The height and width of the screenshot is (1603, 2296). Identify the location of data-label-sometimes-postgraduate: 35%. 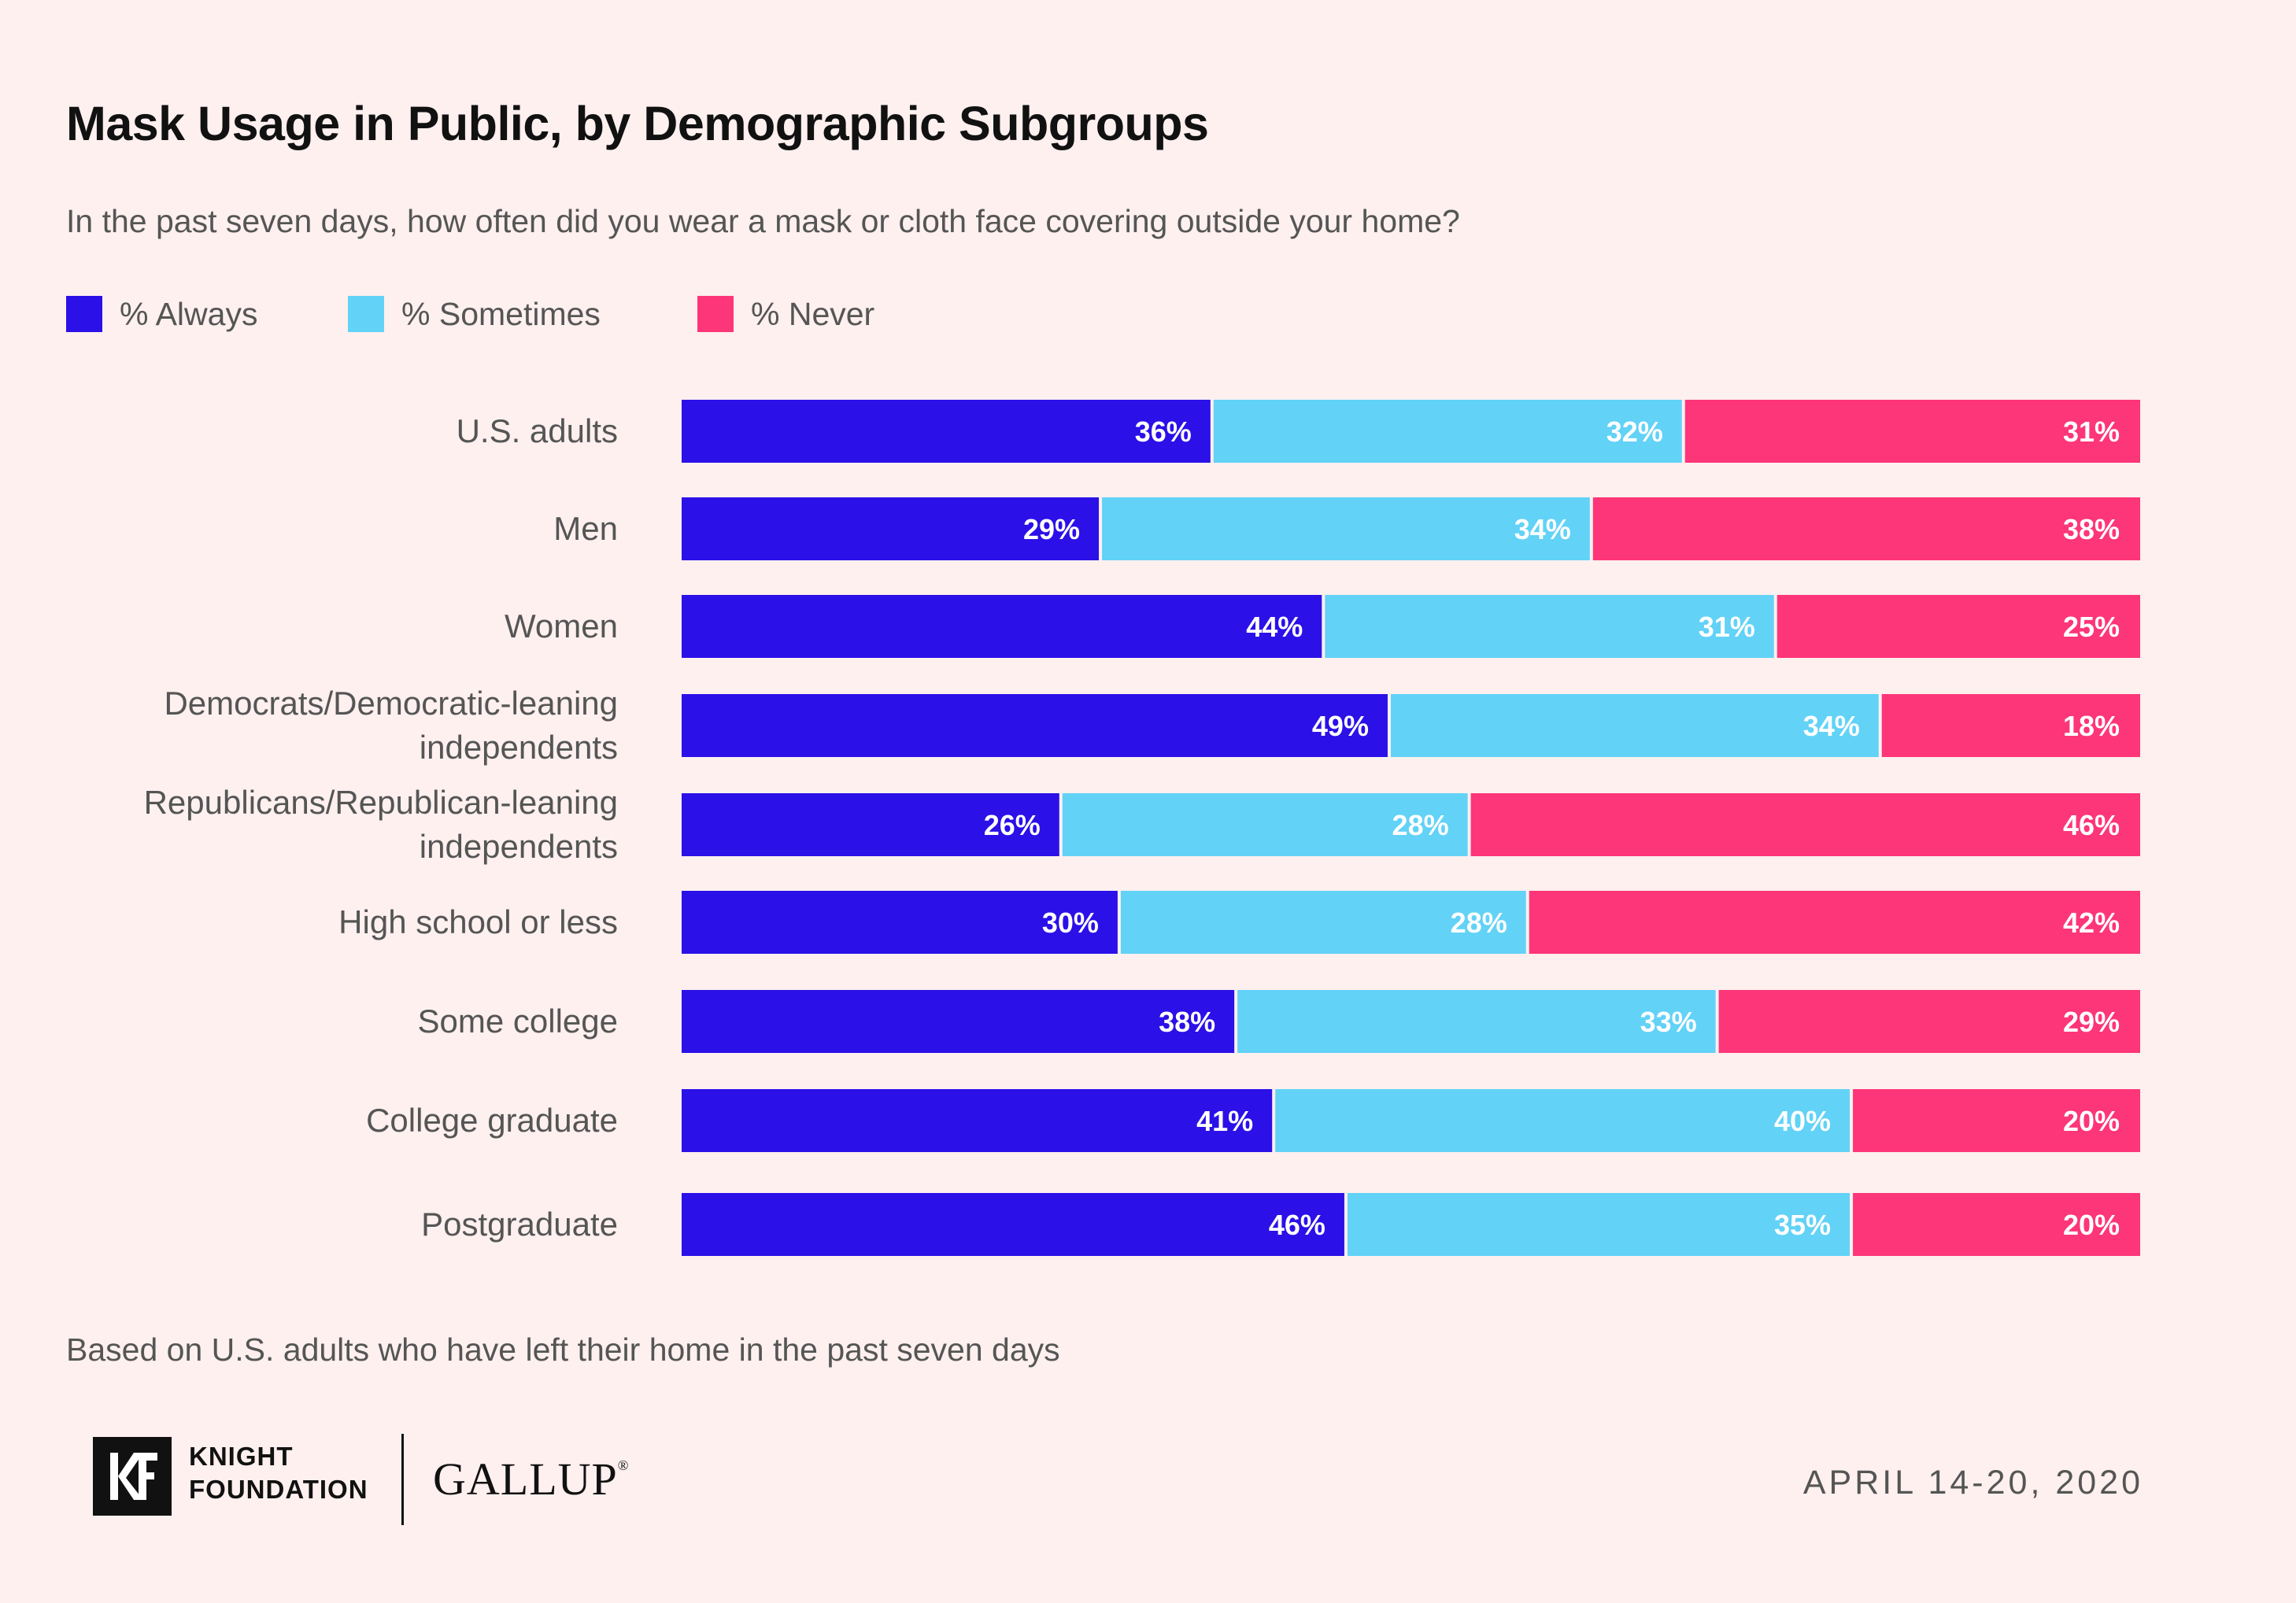
(1802, 1225).